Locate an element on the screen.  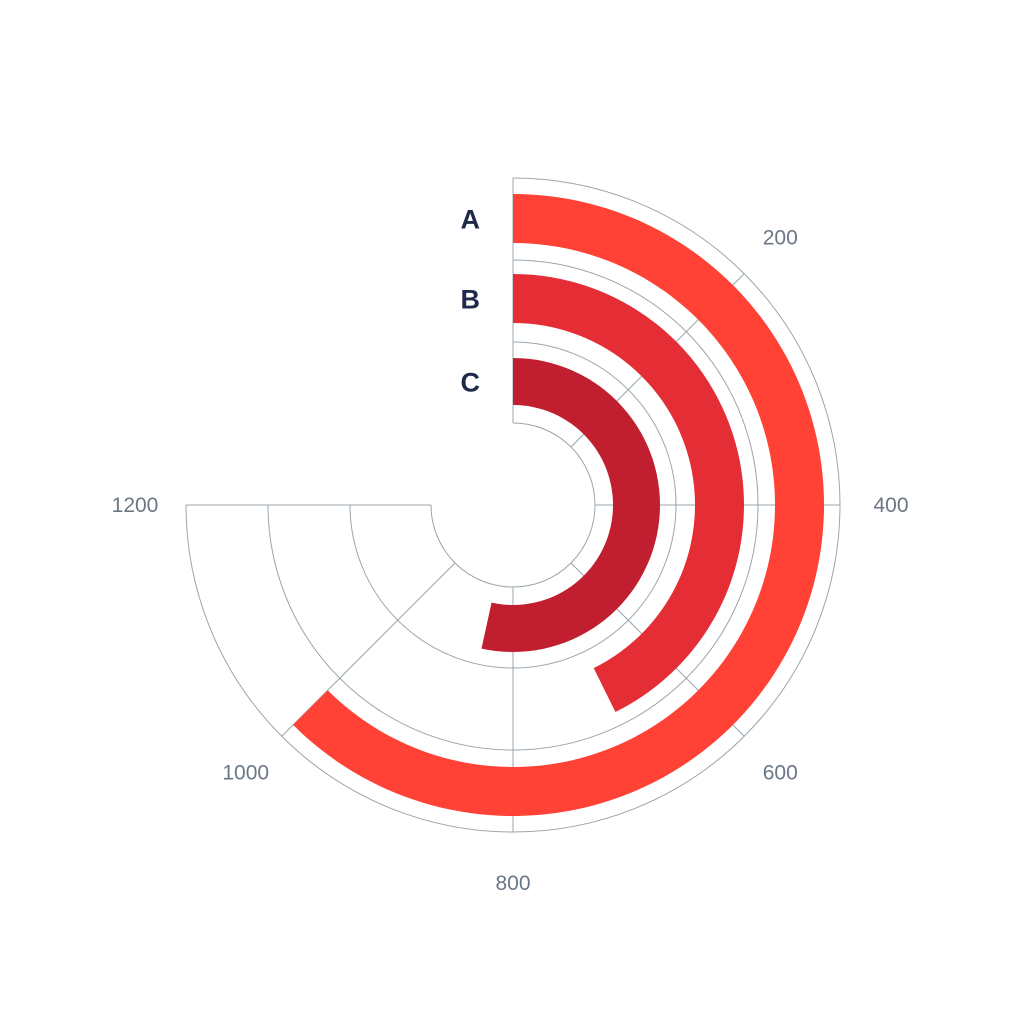
bar-C is located at coordinates (570, 505).